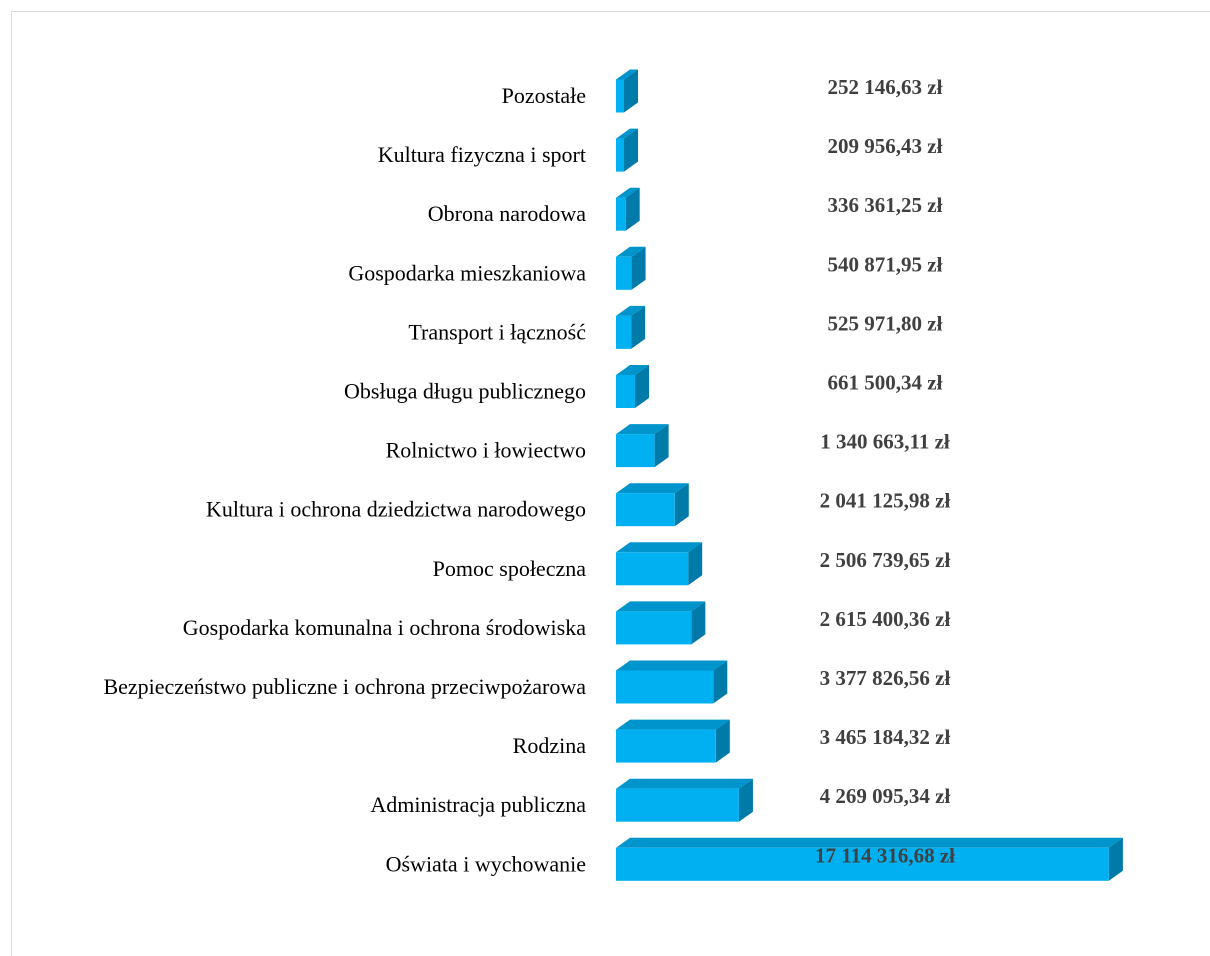  Describe the element at coordinates (885, 619) in the screenshot. I see `data-label: 2 615 400,36 zł` at that location.